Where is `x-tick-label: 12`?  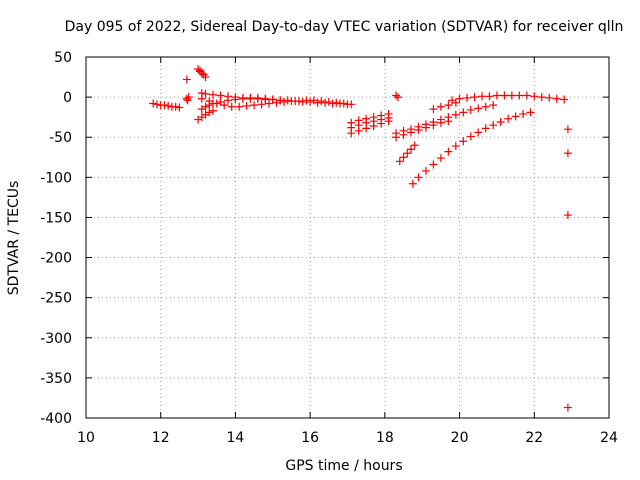
x-tick-label: 12 is located at coordinates (161, 438).